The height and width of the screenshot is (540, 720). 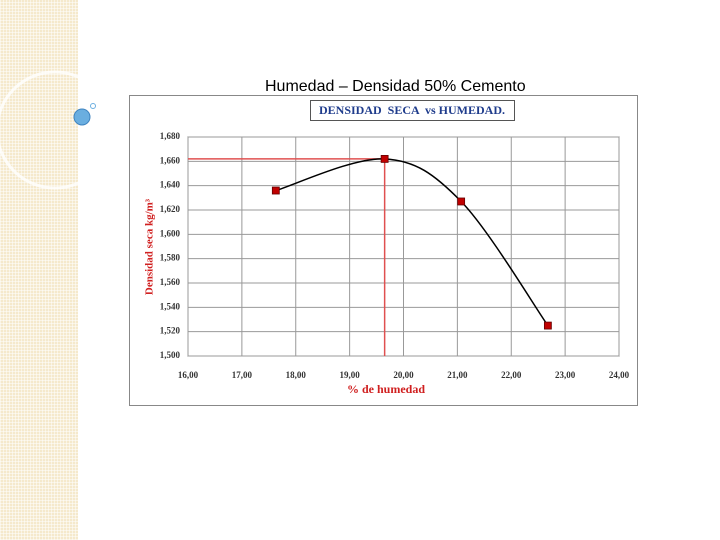 What do you see at coordinates (170, 306) in the screenshot?
I see `y-tick-label: 1,540` at bounding box center [170, 306].